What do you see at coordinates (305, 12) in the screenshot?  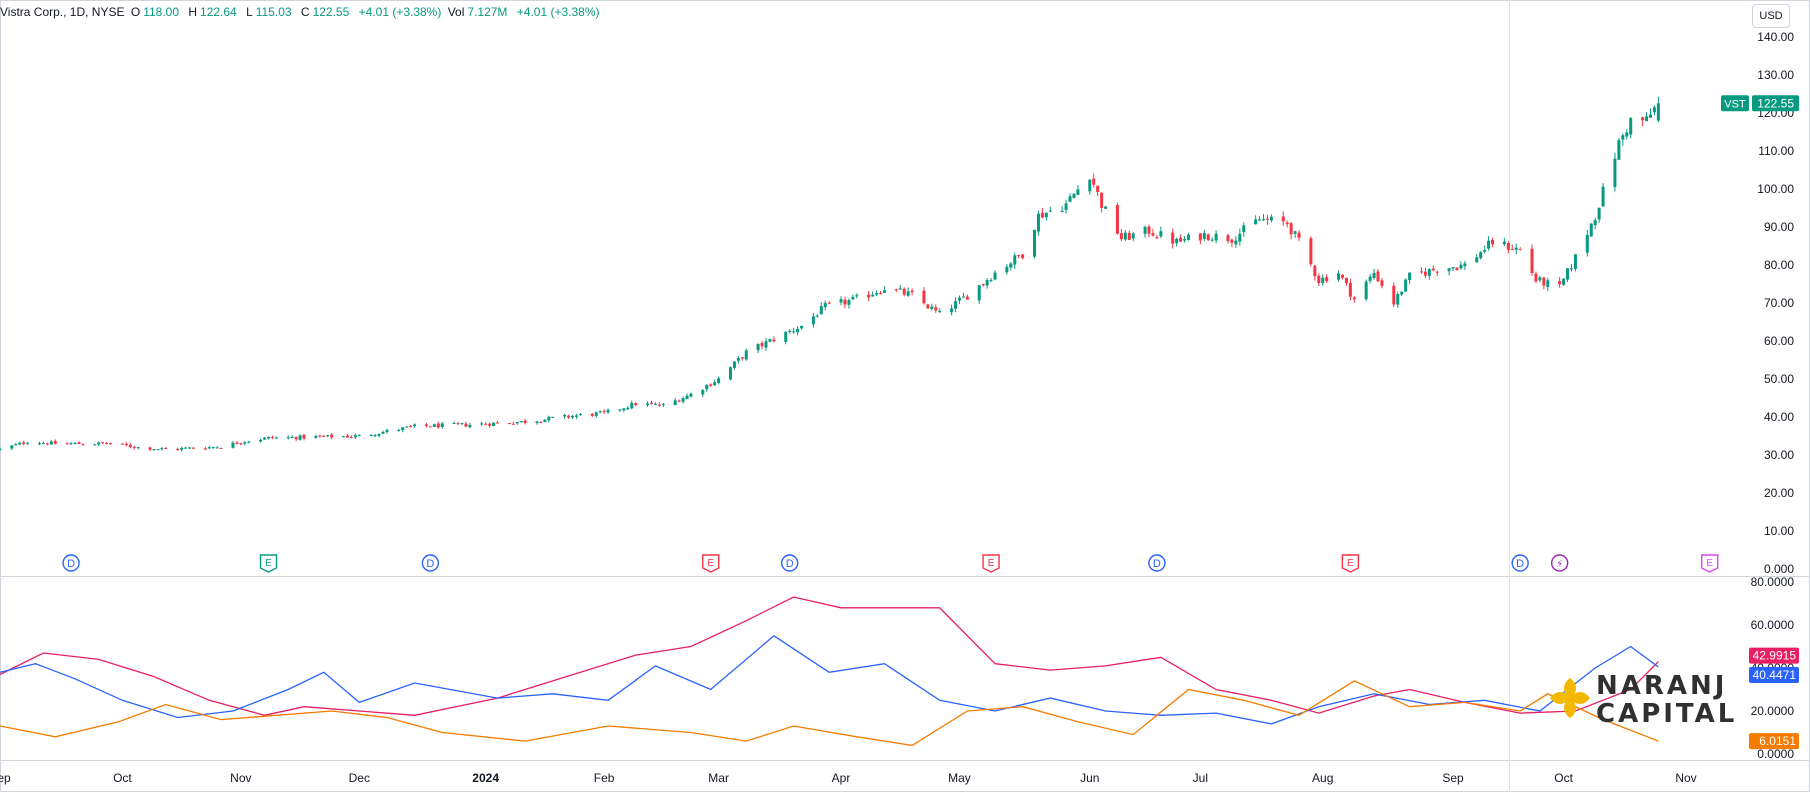 I see `close-label: C` at bounding box center [305, 12].